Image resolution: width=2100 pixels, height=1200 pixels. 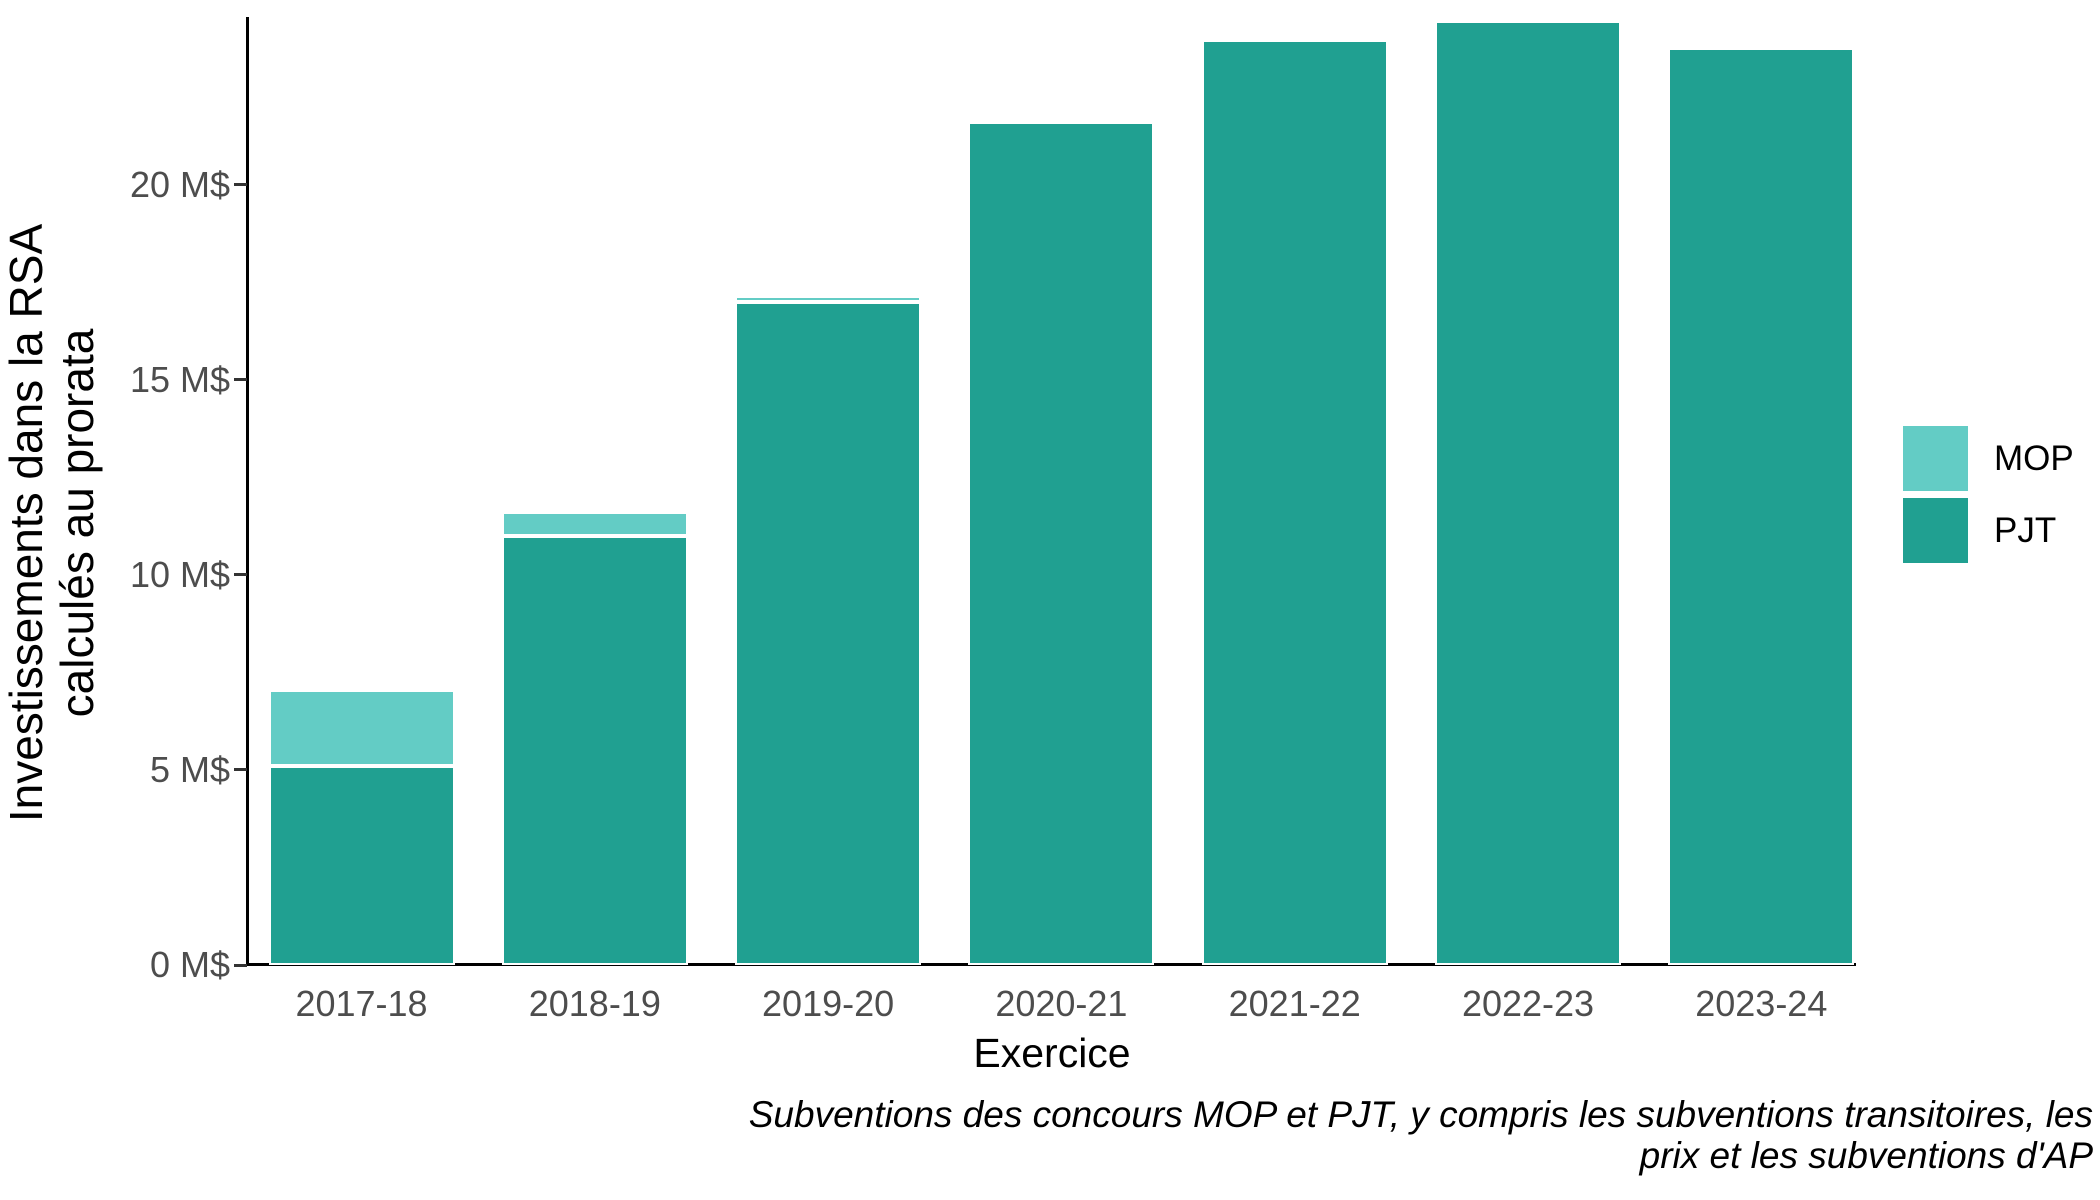 What do you see at coordinates (361, 1003) in the screenshot?
I see `x-tick-label-2017-18: 2017-18` at bounding box center [361, 1003].